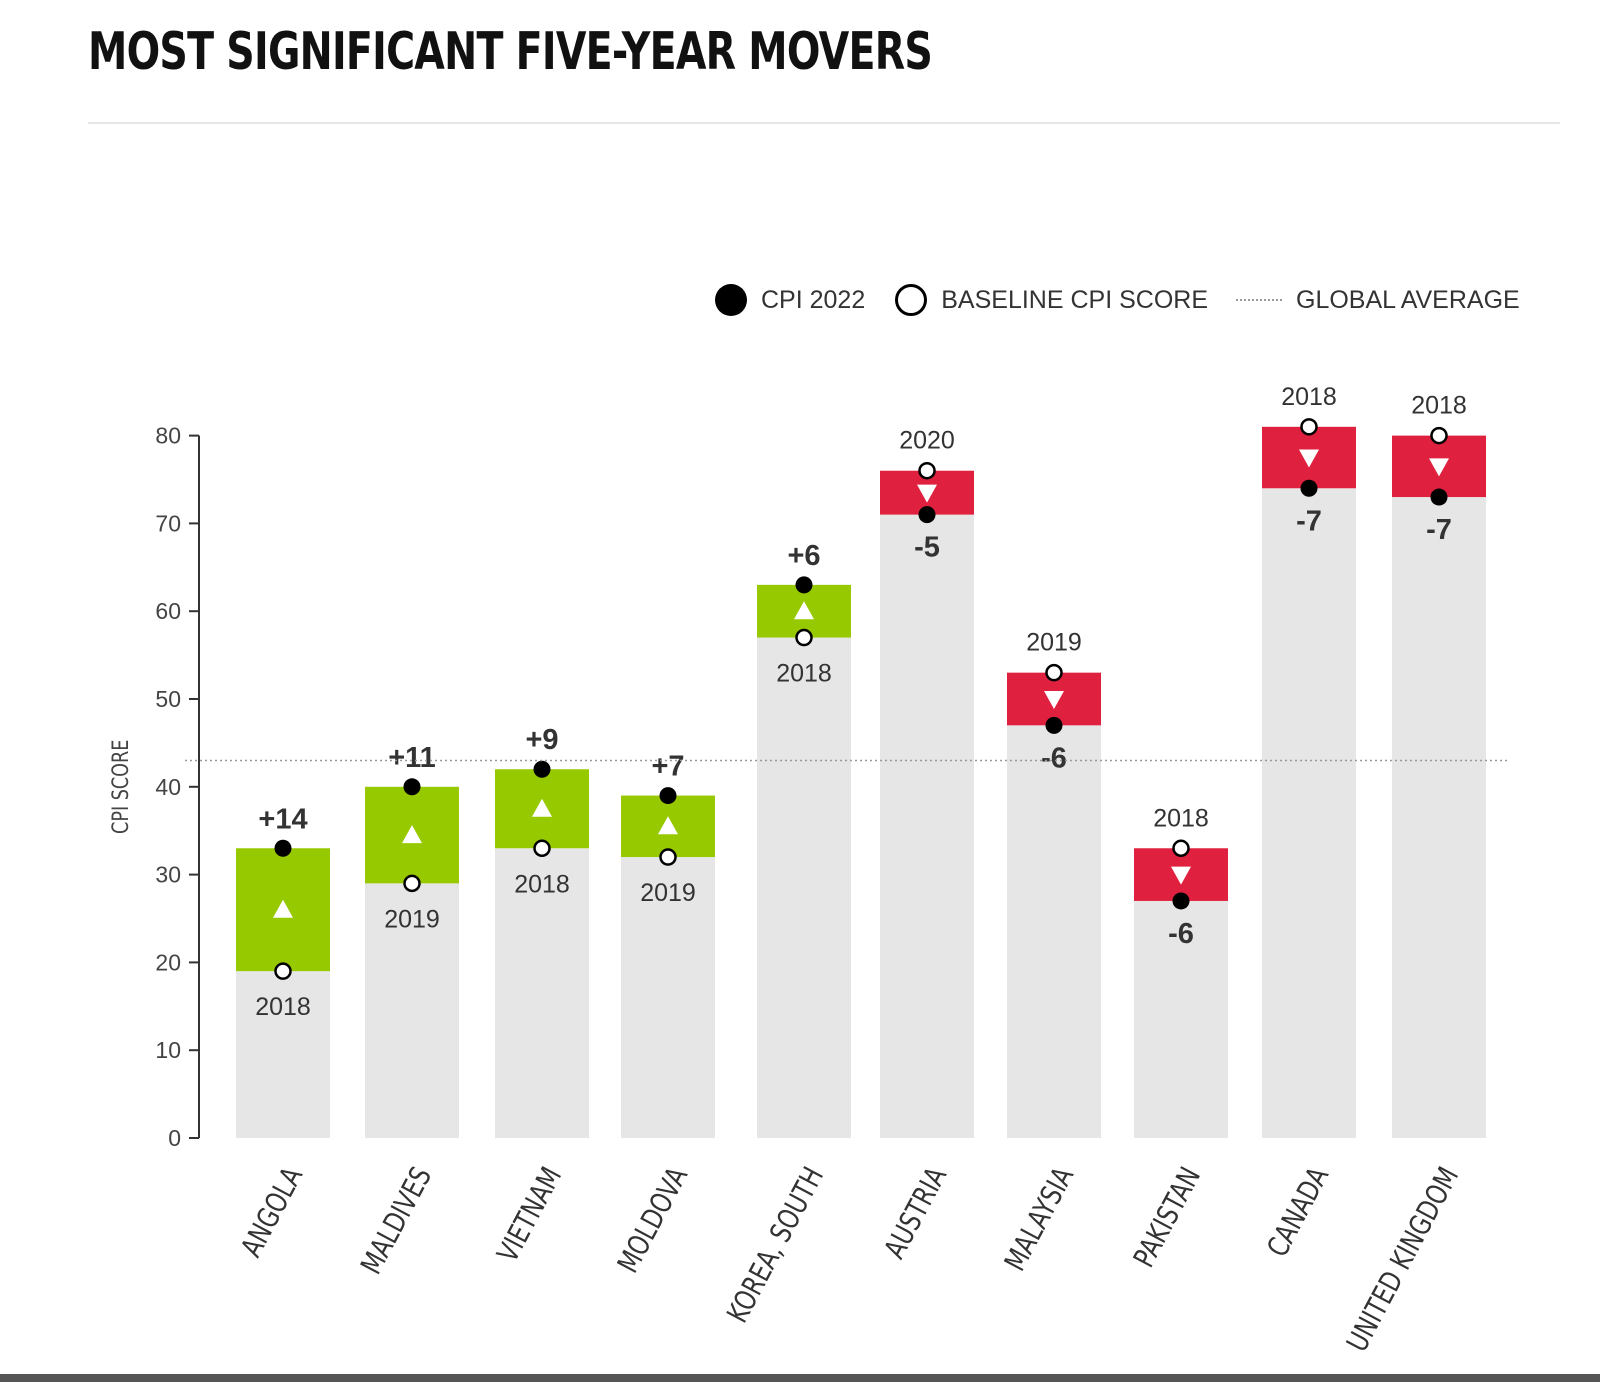 This screenshot has width=1600, height=1382. What do you see at coordinates (824, 123) in the screenshot?
I see `title-divider` at bounding box center [824, 123].